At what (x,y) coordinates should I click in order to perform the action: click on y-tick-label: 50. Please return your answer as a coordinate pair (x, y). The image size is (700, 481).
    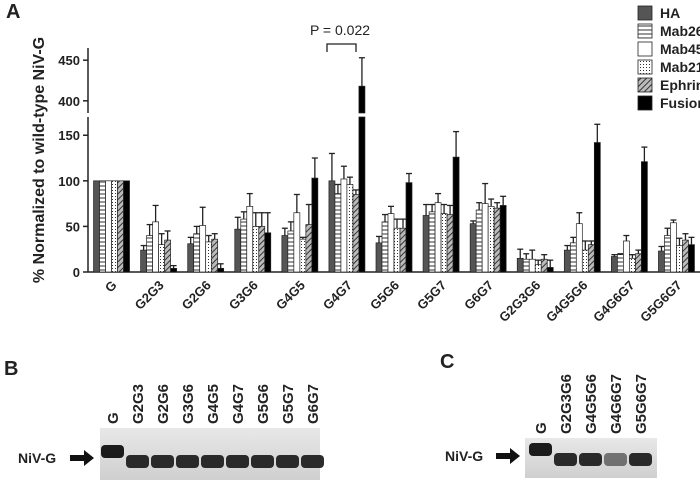
    Looking at the image, I should click on (73, 226).